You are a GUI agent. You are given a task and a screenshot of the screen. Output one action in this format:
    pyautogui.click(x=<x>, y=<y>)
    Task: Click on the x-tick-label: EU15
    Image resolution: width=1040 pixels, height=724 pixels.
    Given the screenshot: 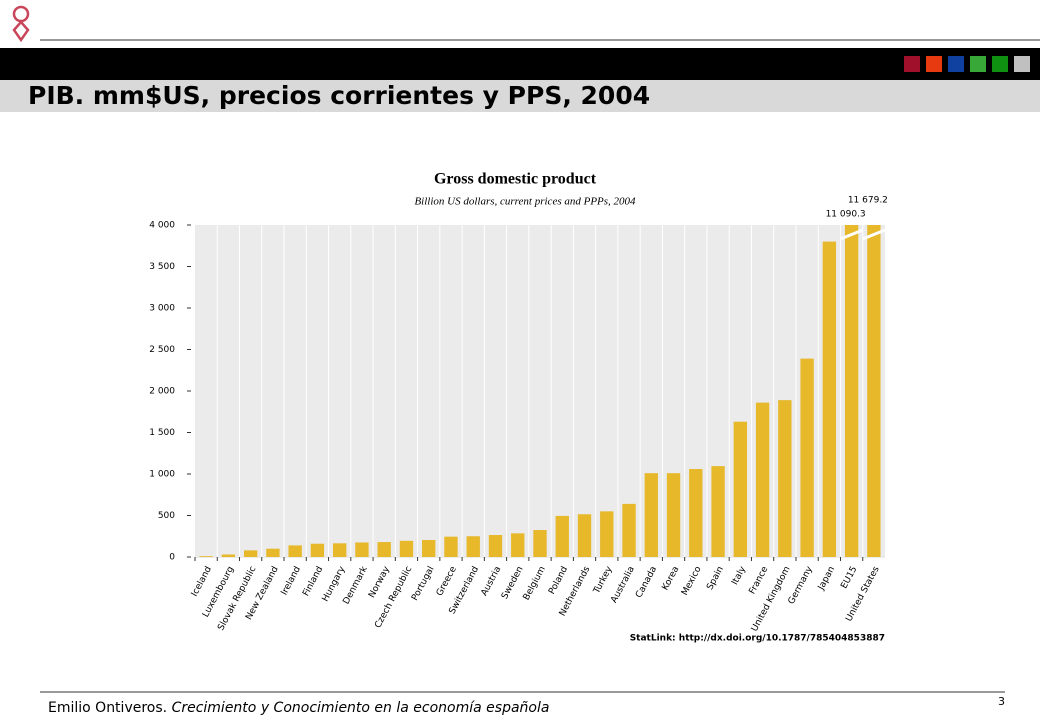 What is the action you would take?
    pyautogui.click(x=849, y=578)
    